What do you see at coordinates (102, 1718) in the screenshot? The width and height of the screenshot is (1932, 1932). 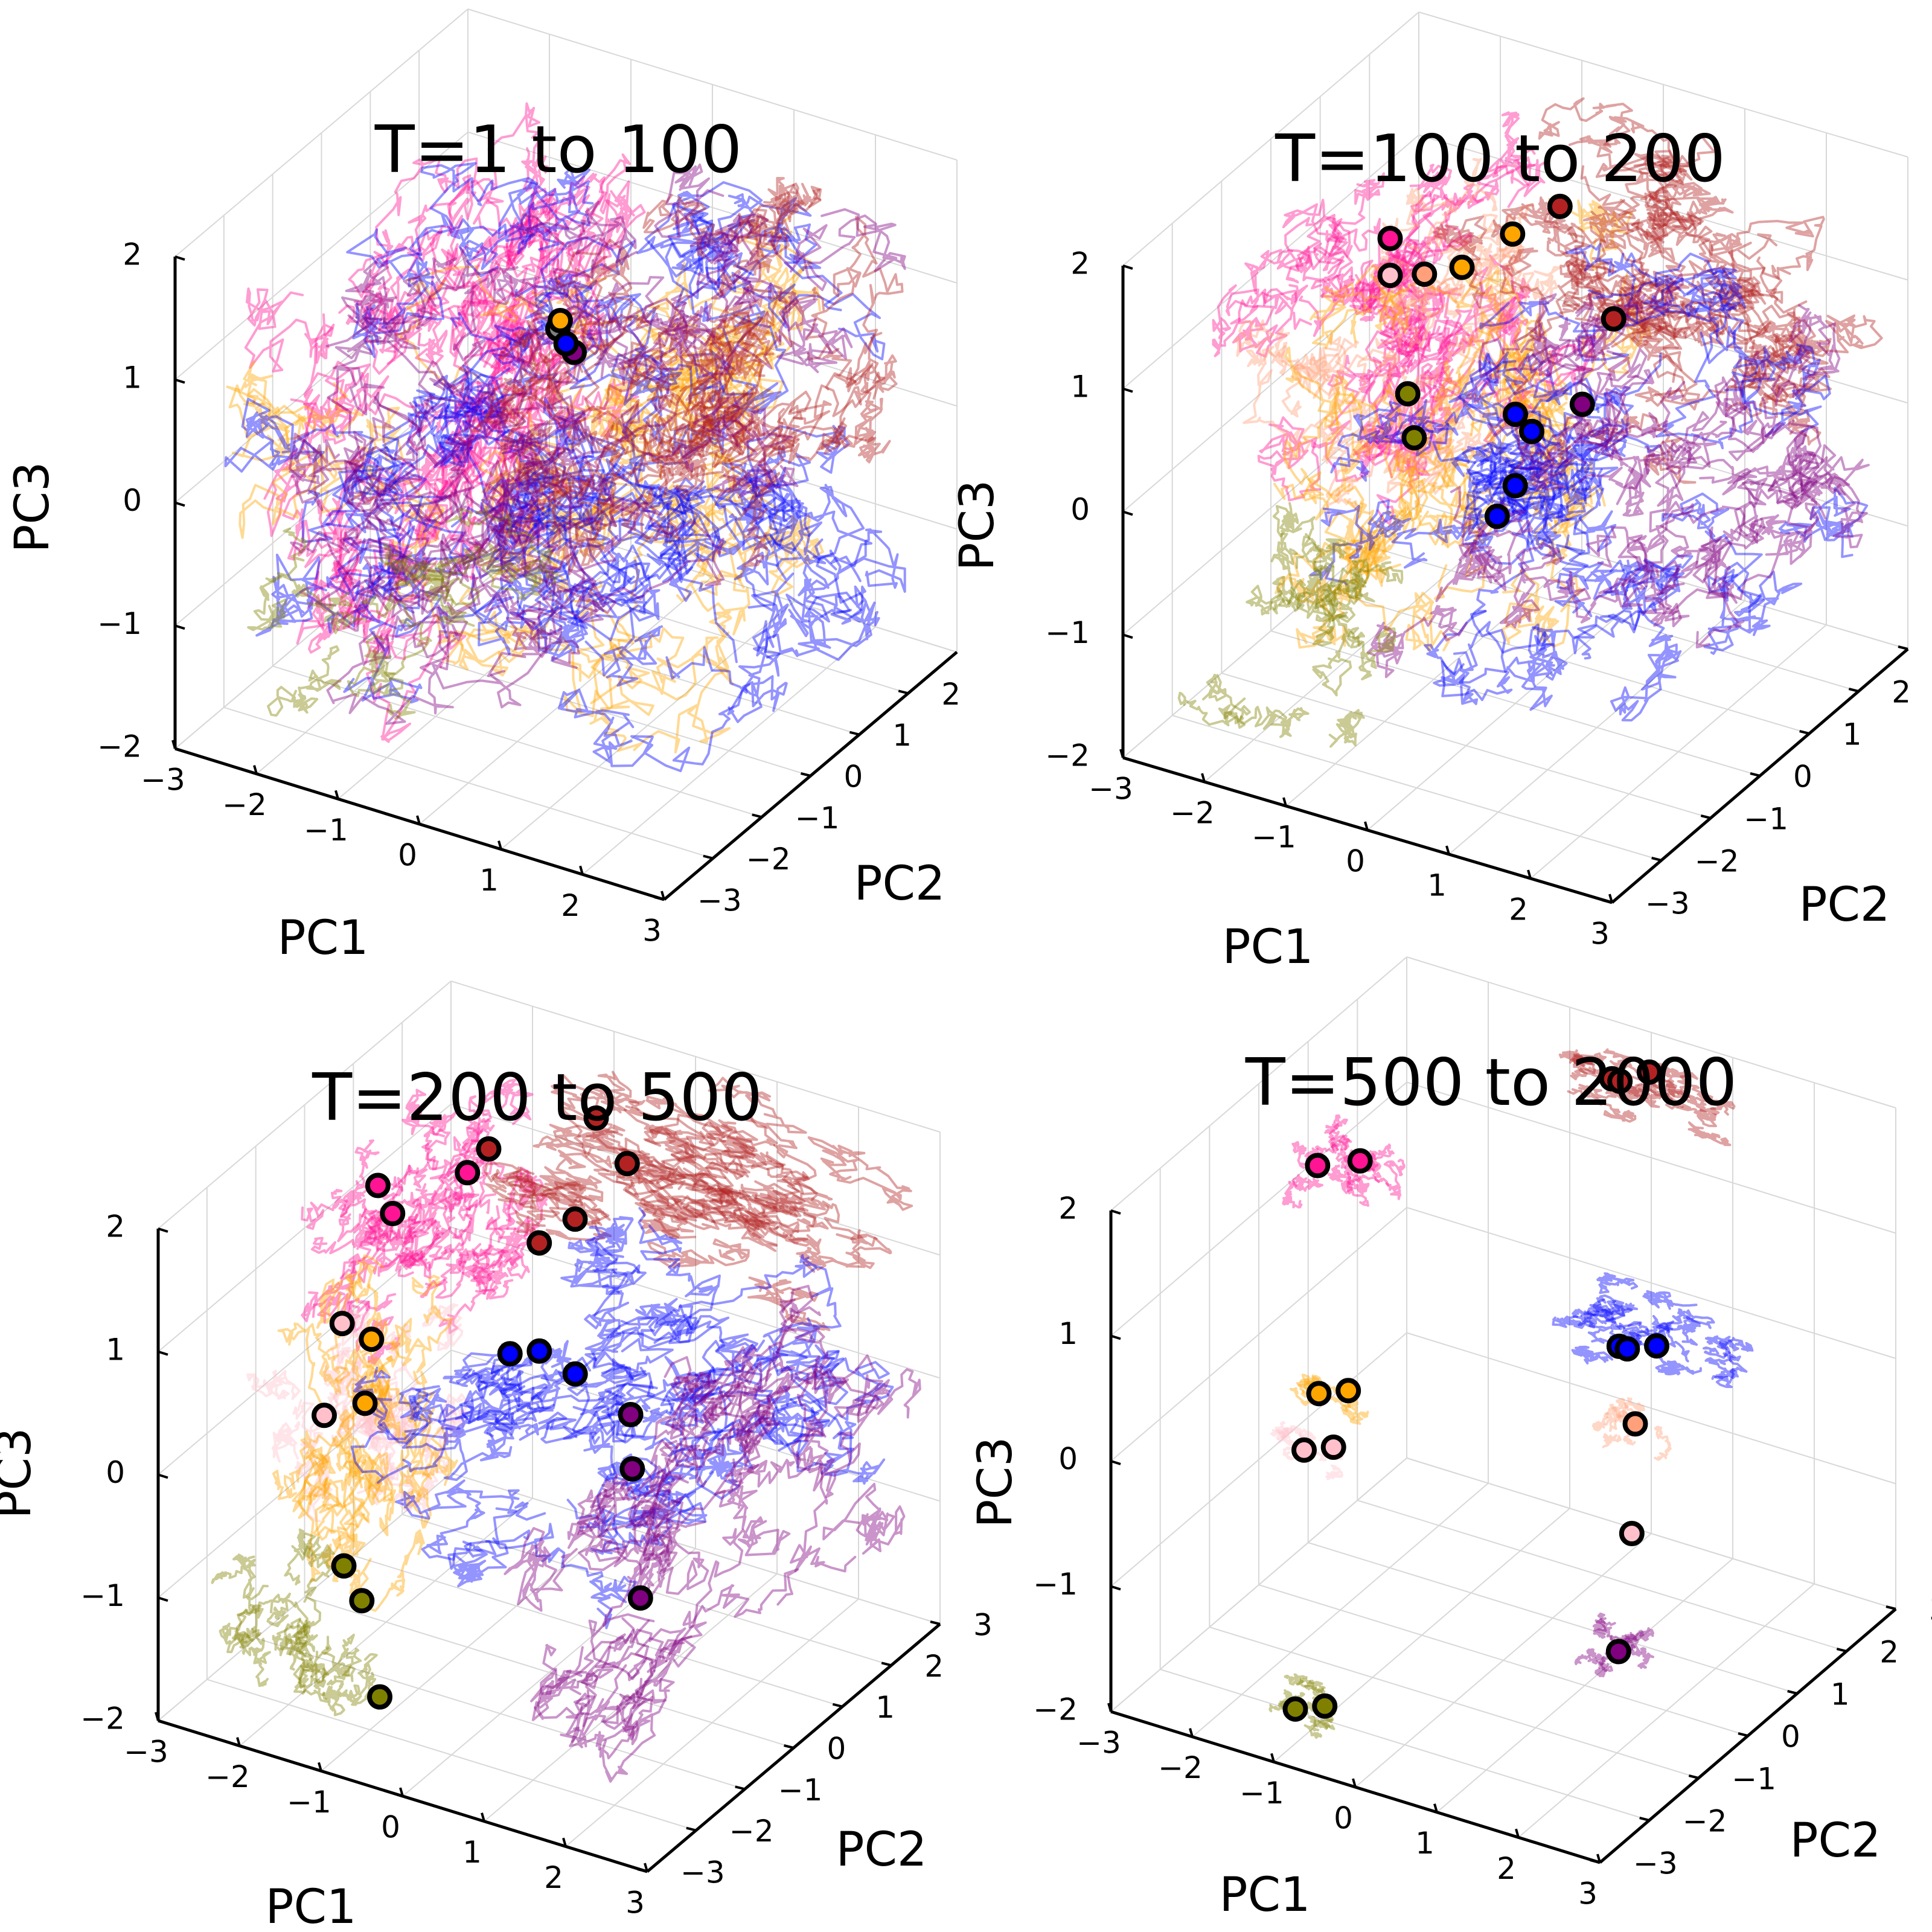 I see `z-tick-label: −2` at bounding box center [102, 1718].